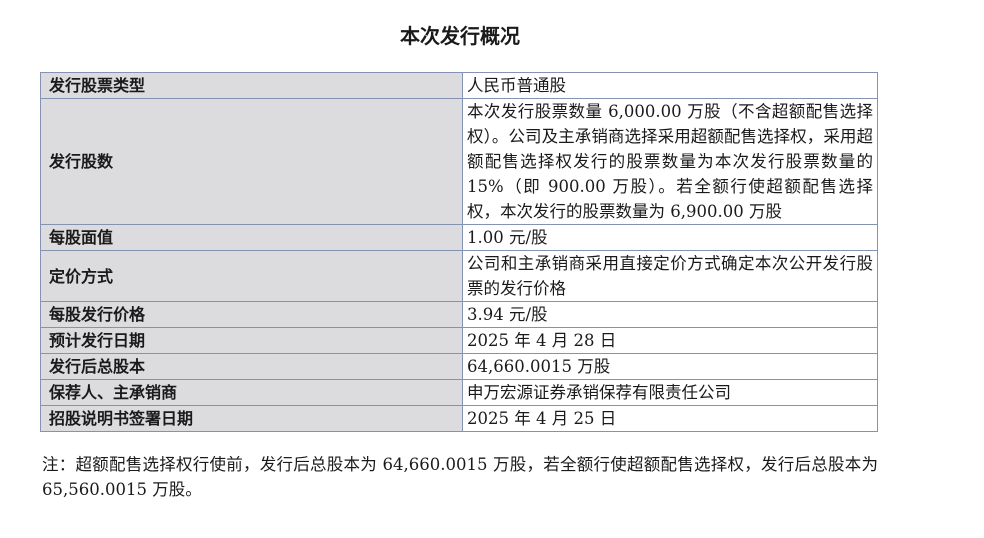 The image size is (984, 538). Describe the element at coordinates (251, 340) in the screenshot. I see `row-label: 预计发行日期` at that location.